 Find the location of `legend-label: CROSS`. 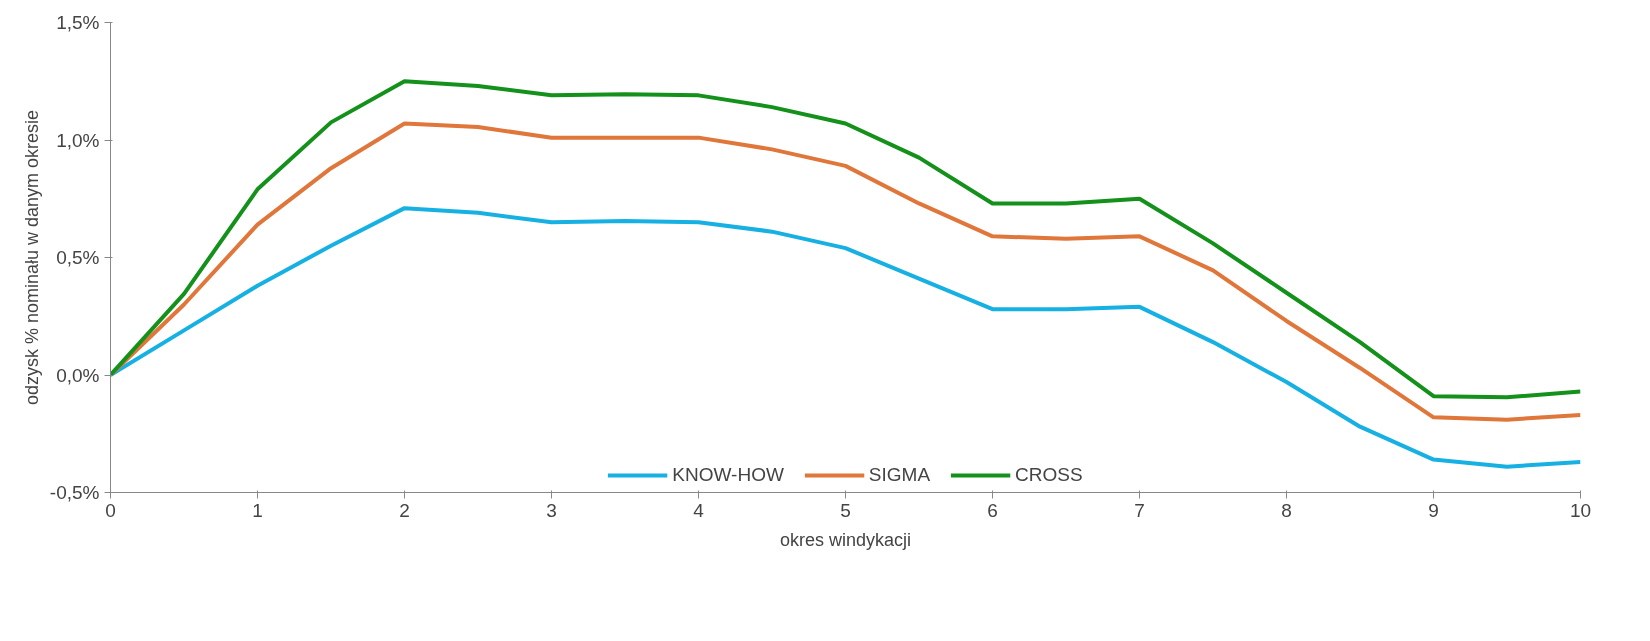

legend-label: CROSS is located at coordinates (1049, 475).